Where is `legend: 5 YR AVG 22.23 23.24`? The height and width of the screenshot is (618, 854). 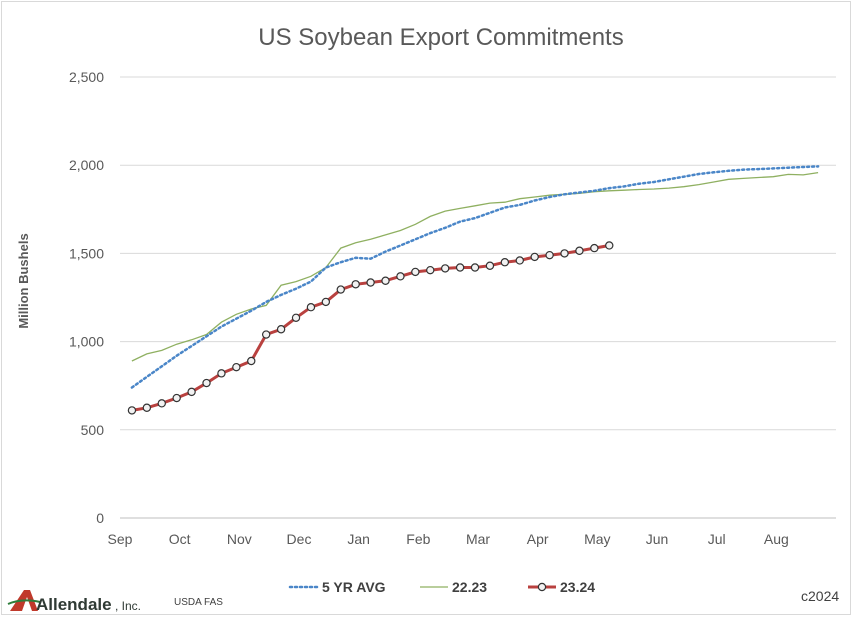 legend: 5 YR AVG 22.23 23.24 is located at coordinates (441, 587).